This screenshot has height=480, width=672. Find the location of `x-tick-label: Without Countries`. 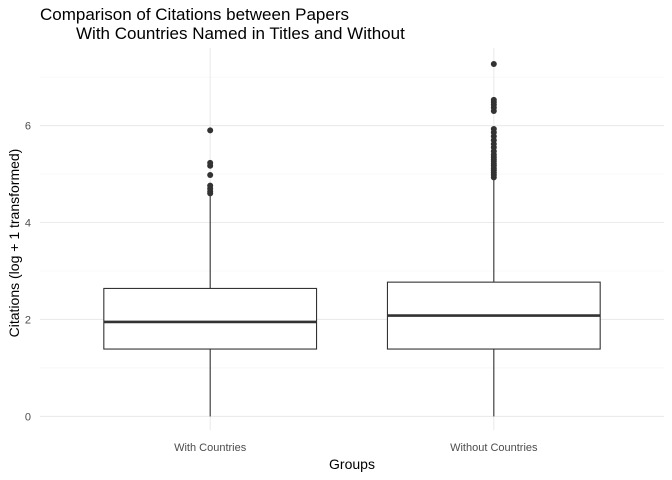

x-tick-label: Without Countries is located at coordinates (494, 448).